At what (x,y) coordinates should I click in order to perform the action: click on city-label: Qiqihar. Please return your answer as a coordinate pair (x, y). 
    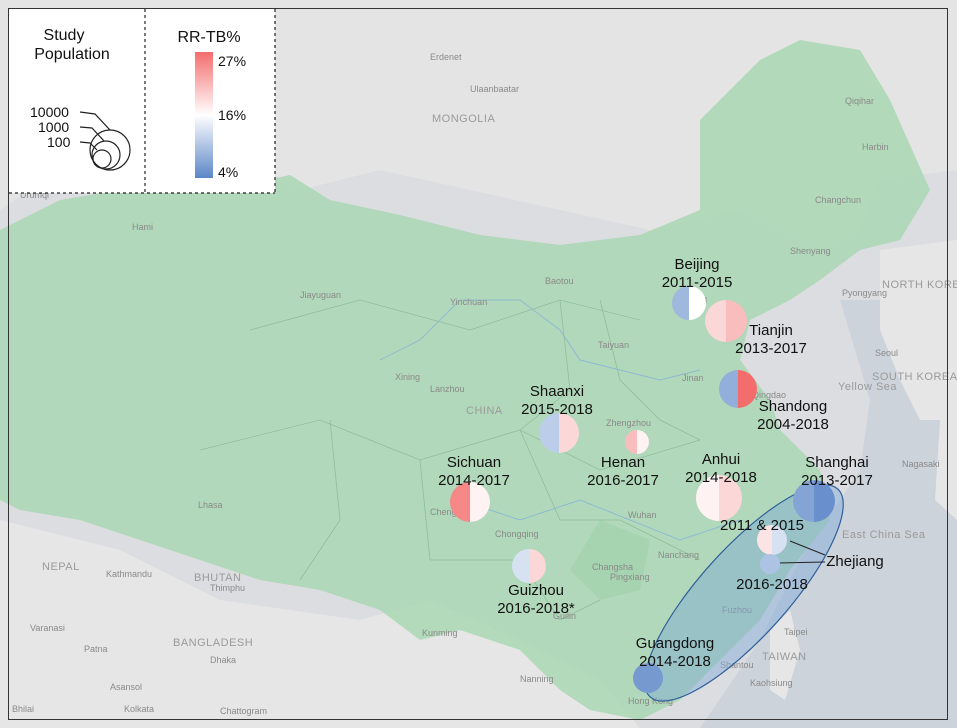
    Looking at the image, I should click on (859, 101).